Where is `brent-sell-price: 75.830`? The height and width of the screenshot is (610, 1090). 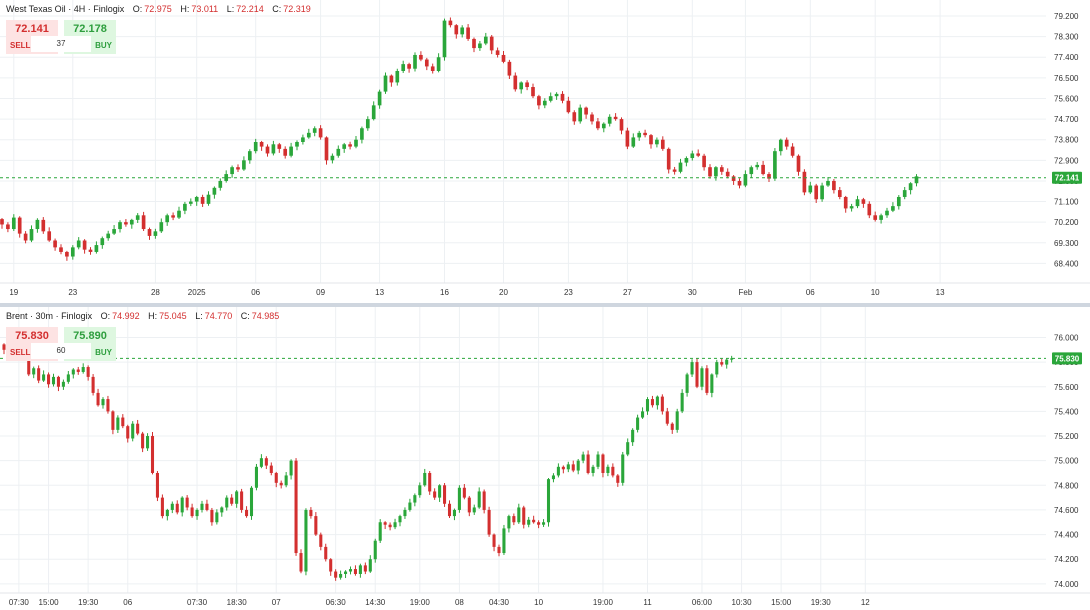
brent-sell-price: 75.830 is located at coordinates (32, 336).